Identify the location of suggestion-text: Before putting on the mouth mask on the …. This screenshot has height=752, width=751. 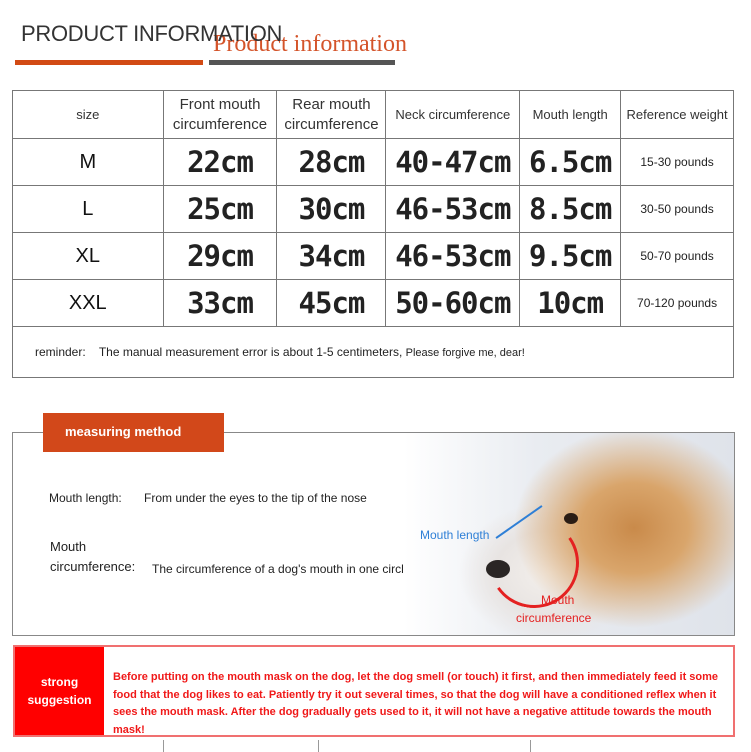
(416, 703).